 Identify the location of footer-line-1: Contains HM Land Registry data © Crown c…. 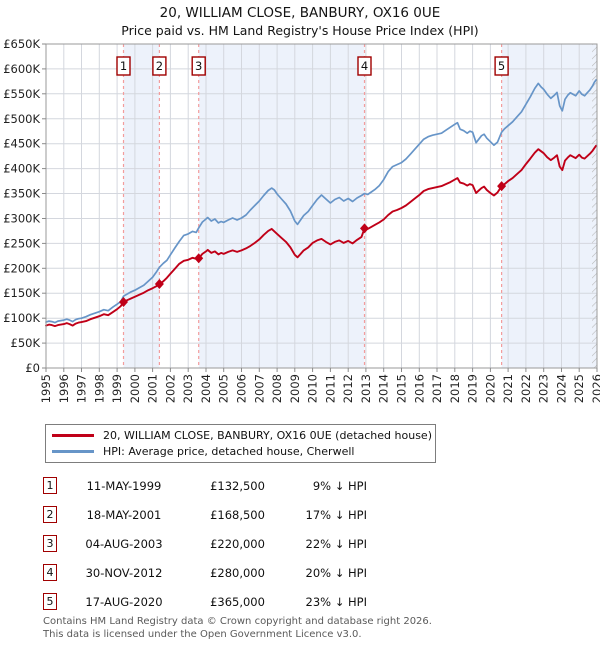
(237, 621).